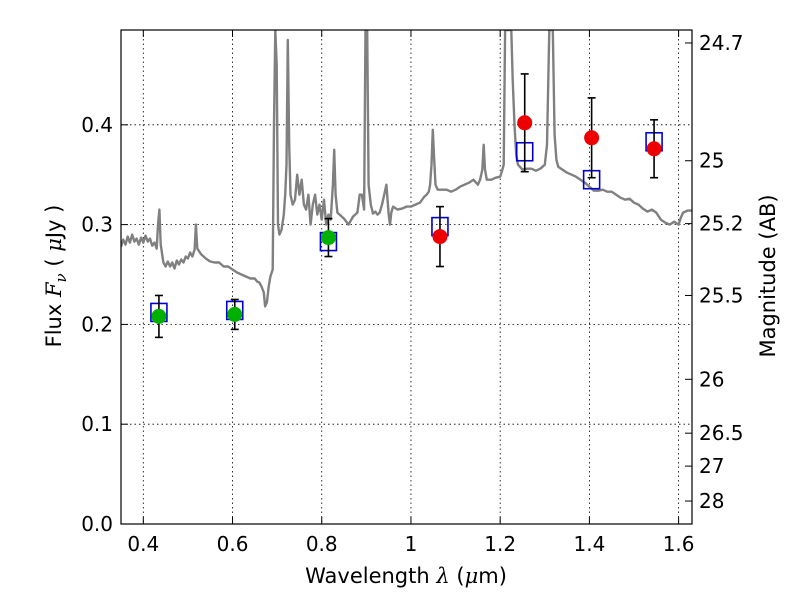 The height and width of the screenshot is (600, 800). Describe the element at coordinates (721, 224) in the screenshot. I see `y2-tick-label: 25.2` at that location.